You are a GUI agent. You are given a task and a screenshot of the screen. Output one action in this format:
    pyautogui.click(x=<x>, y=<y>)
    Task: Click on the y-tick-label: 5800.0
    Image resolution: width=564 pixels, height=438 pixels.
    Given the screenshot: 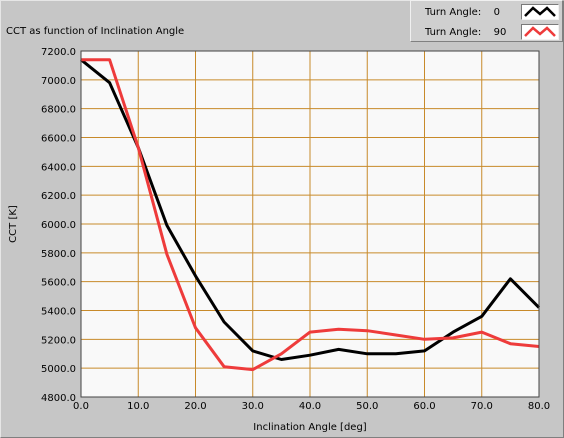 What is the action you would take?
    pyautogui.click(x=58, y=254)
    